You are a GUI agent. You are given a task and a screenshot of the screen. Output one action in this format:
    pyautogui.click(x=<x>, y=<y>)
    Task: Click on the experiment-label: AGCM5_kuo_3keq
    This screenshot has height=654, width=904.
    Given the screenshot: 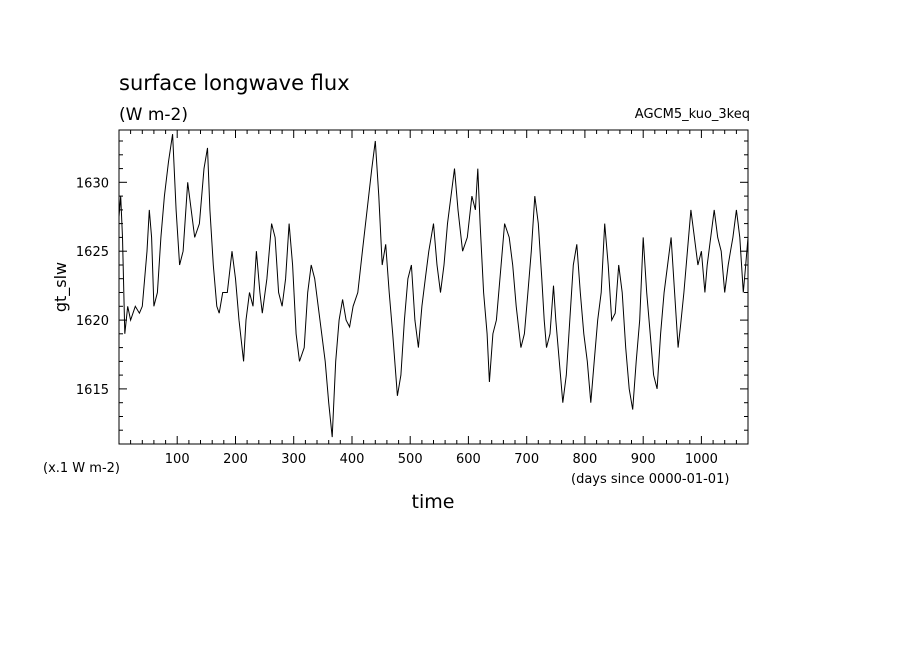 What is the action you would take?
    pyautogui.click(x=692, y=114)
    